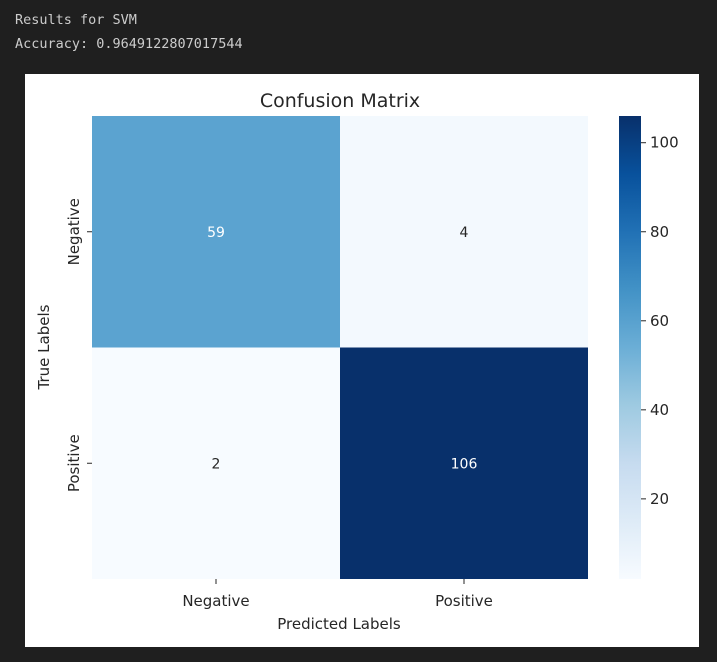 The image size is (717, 662). I want to click on colorbar-tick-label: 80, so click(659, 232).